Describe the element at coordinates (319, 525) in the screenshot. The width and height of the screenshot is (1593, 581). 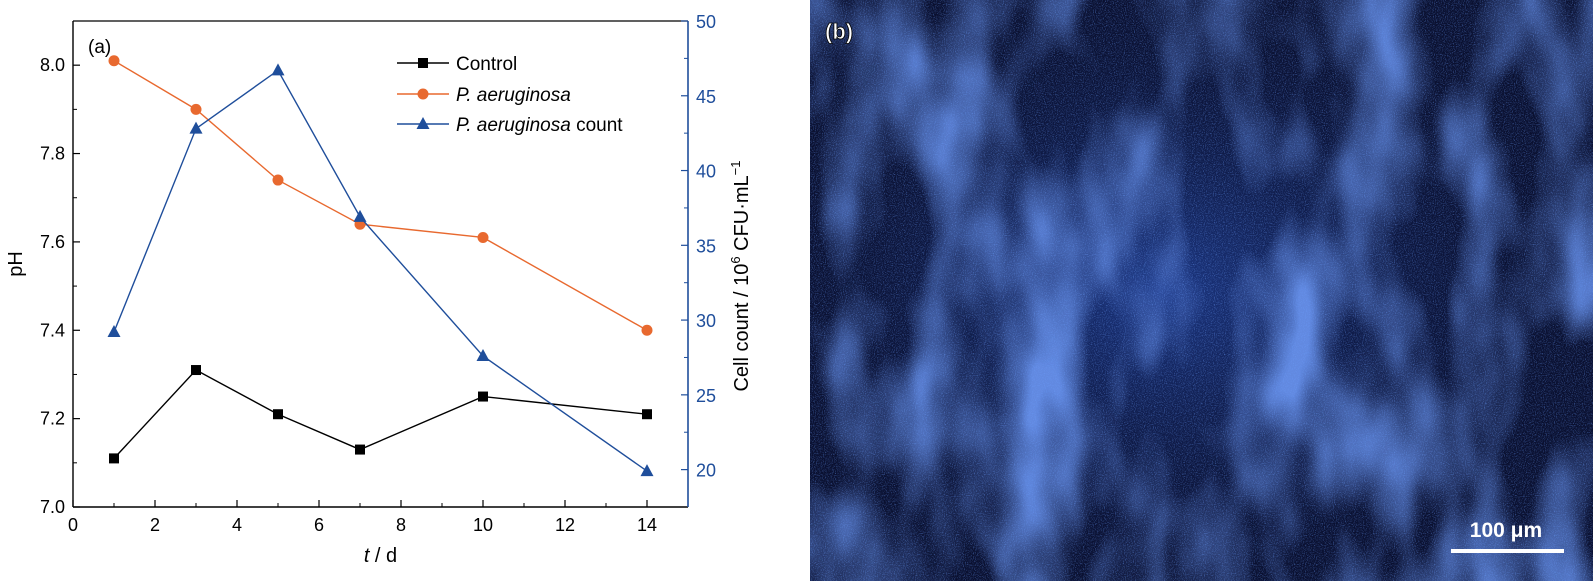
I see `x-tick-label: 6` at that location.